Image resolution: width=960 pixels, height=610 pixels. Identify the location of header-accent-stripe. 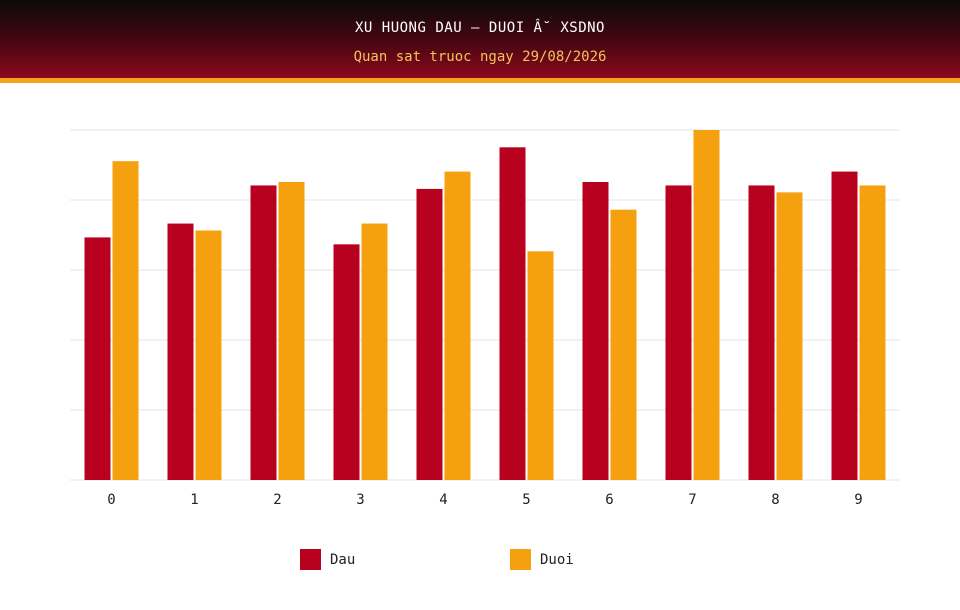
(480, 80).